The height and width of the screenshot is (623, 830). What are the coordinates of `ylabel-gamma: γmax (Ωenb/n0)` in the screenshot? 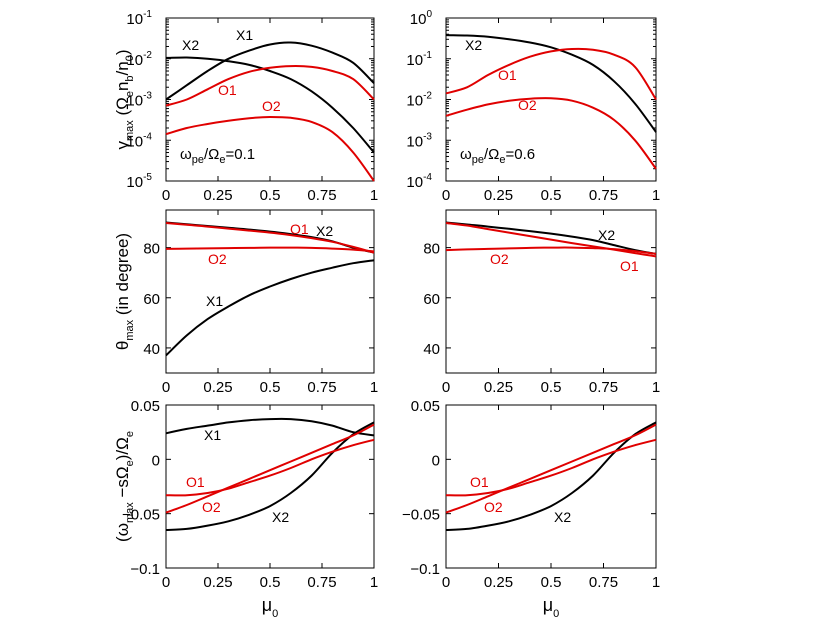 It's located at (124, 99).